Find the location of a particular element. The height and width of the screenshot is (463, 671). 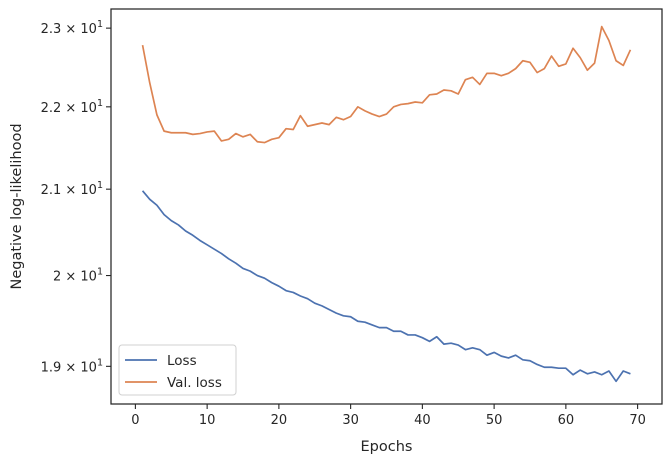

legend-label: Val. loss is located at coordinates (194, 383).